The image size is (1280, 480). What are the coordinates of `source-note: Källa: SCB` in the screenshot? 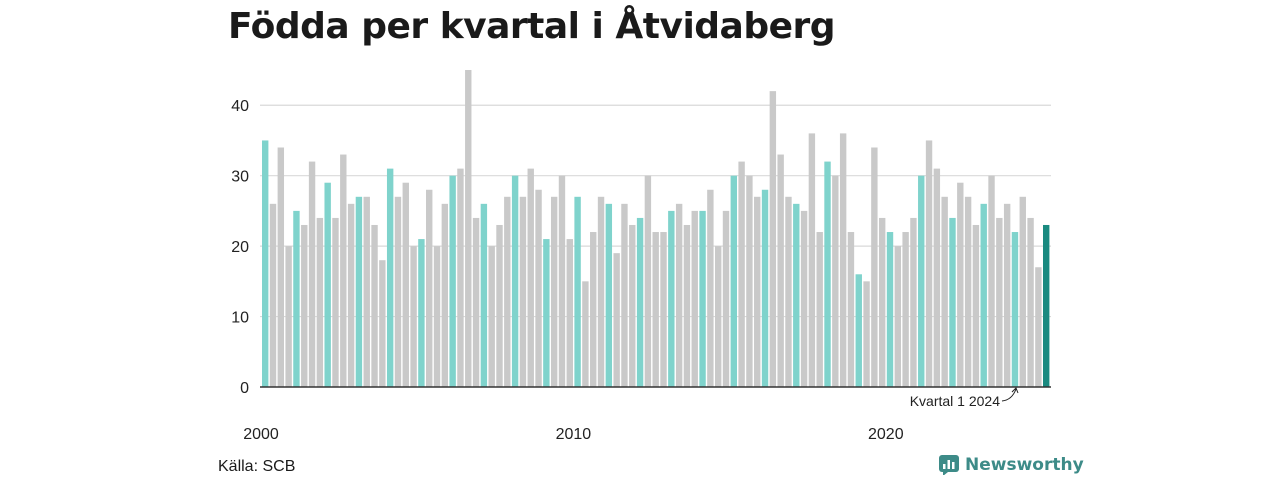 It's located at (257, 466).